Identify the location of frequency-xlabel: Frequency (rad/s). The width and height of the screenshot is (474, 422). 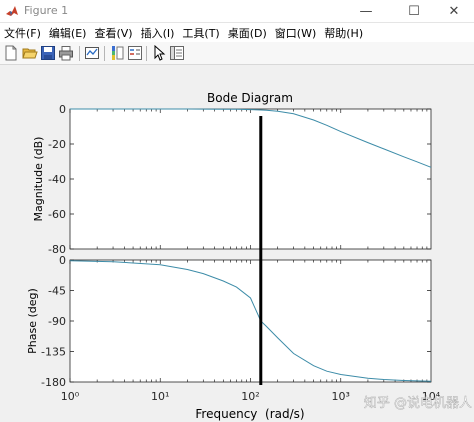
(249, 414).